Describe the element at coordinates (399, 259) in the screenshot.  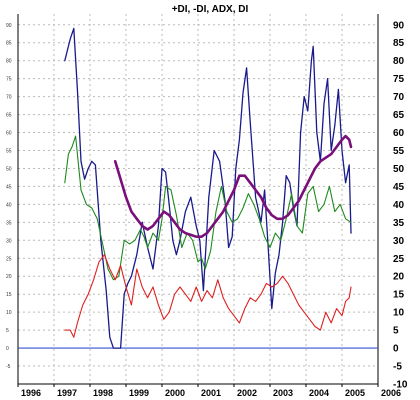
I see `y-tick-label-right: 25` at that location.